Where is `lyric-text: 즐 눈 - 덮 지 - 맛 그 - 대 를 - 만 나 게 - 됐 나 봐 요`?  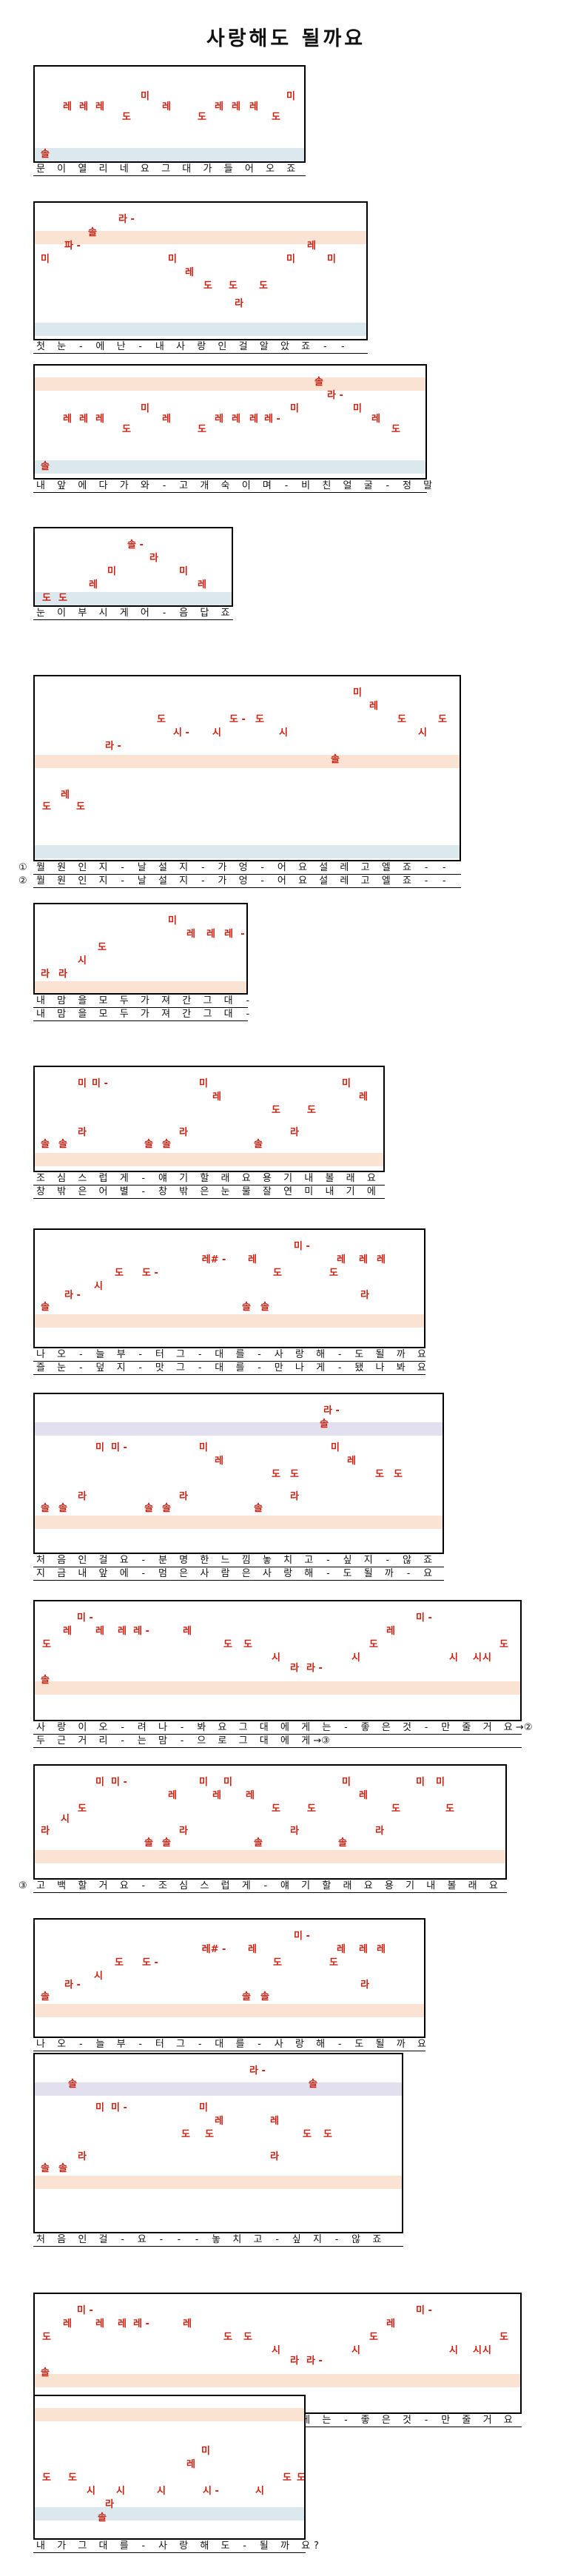
lyric-text: 즐 눈 - 덮 지 - 맛 그 - 대 를 - 만 나 게 - 됐 나 봐 요 is located at coordinates (233, 1367).